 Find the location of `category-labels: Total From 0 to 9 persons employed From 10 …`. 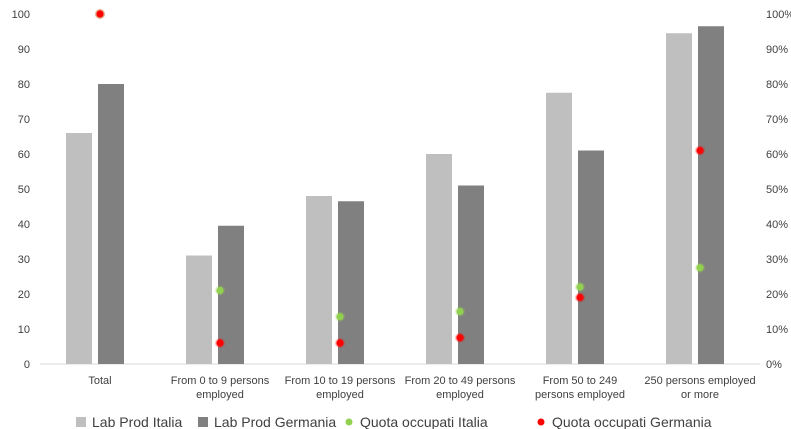

category-labels: Total From 0 to 9 persons employed From 10 … is located at coordinates (421, 388).